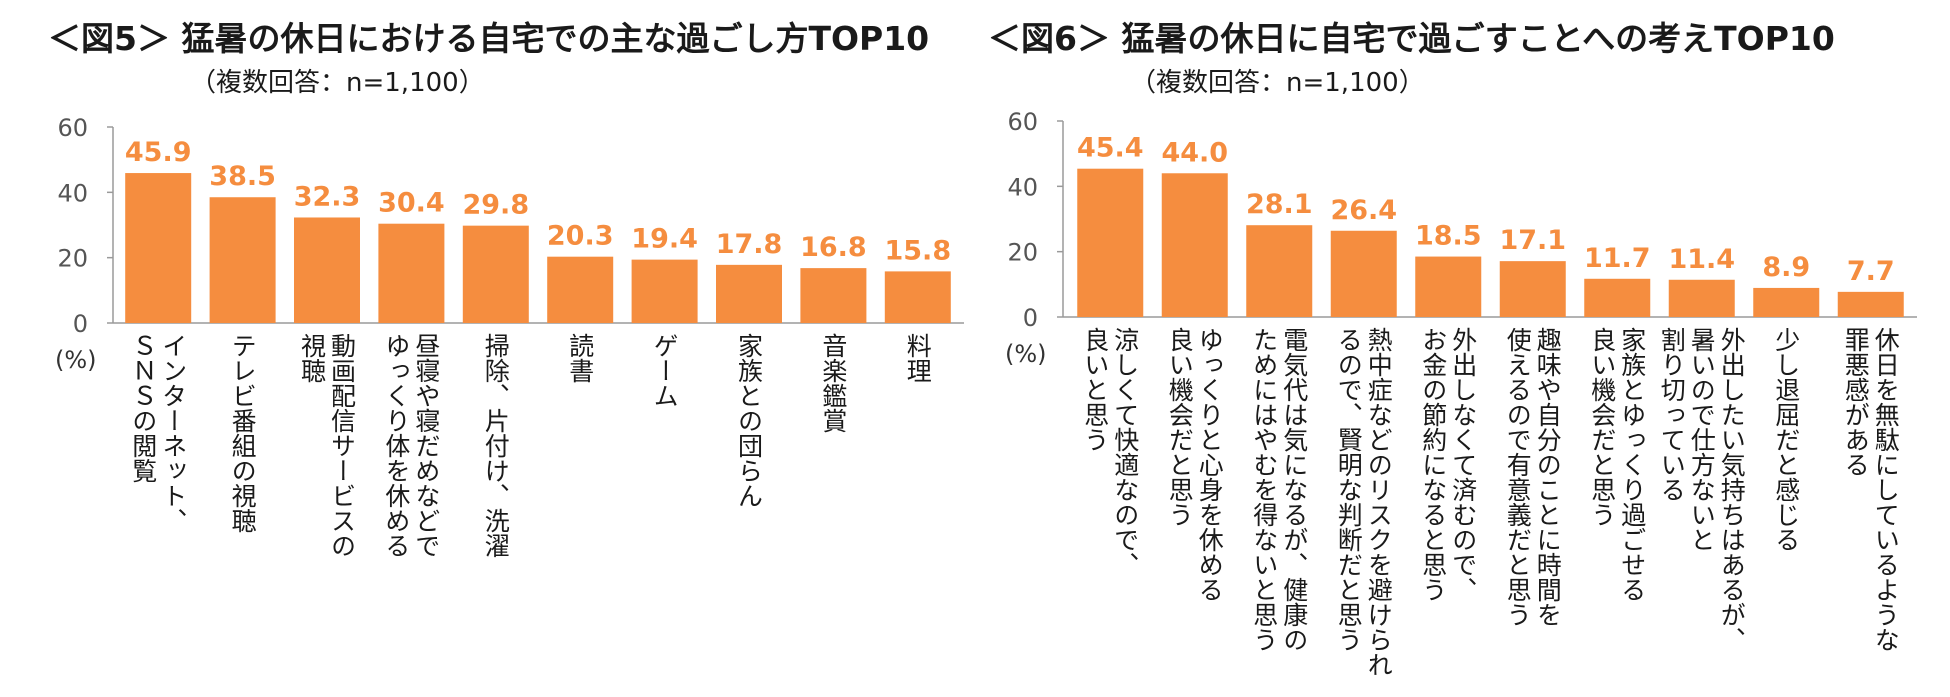 The image size is (1950, 697). Describe the element at coordinates (1632, 464) in the screenshot. I see `chart6-category-label: 家族とゆっくり過ごせる` at that location.